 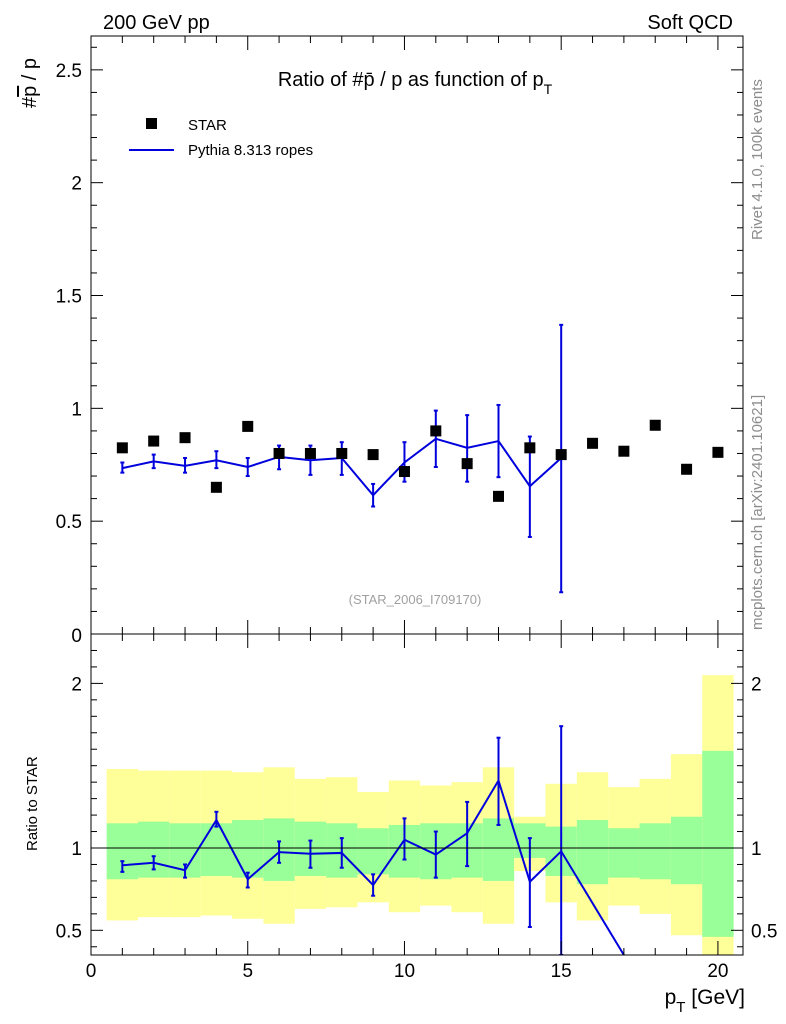 What do you see at coordinates (717, 971) in the screenshot?
I see `x-tick-label: 20` at bounding box center [717, 971].